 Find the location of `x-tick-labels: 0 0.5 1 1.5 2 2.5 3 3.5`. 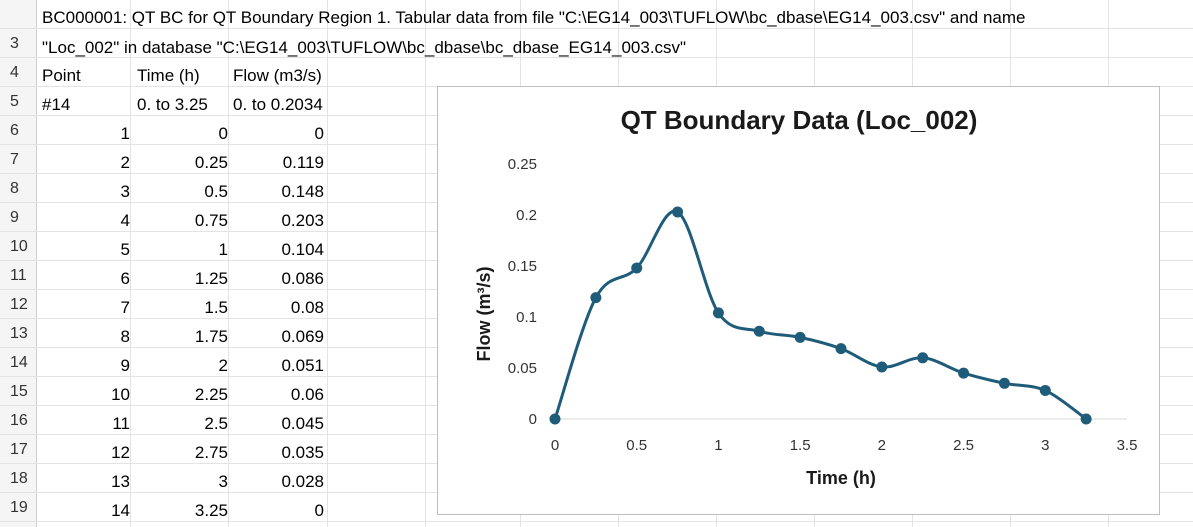

x-tick-labels: 0 0.5 1 1.5 2 2.5 3 3.5 is located at coordinates (844, 445).